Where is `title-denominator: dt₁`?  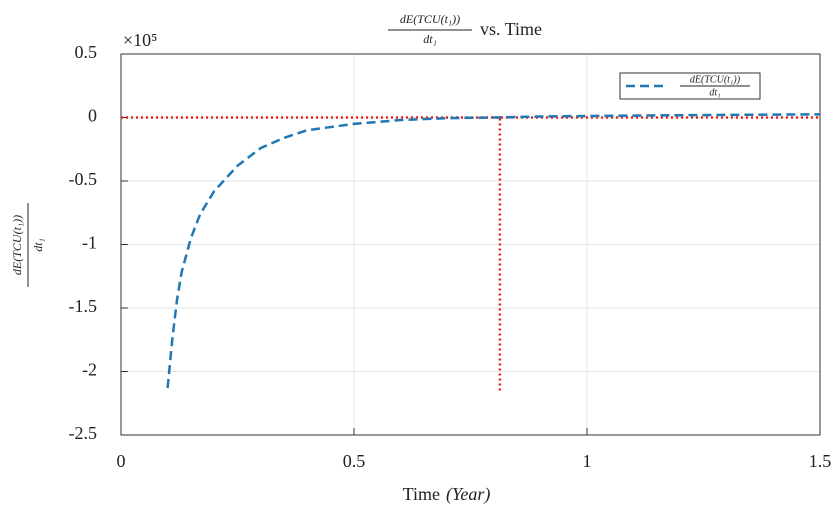 title-denominator: dt₁ is located at coordinates (430, 39).